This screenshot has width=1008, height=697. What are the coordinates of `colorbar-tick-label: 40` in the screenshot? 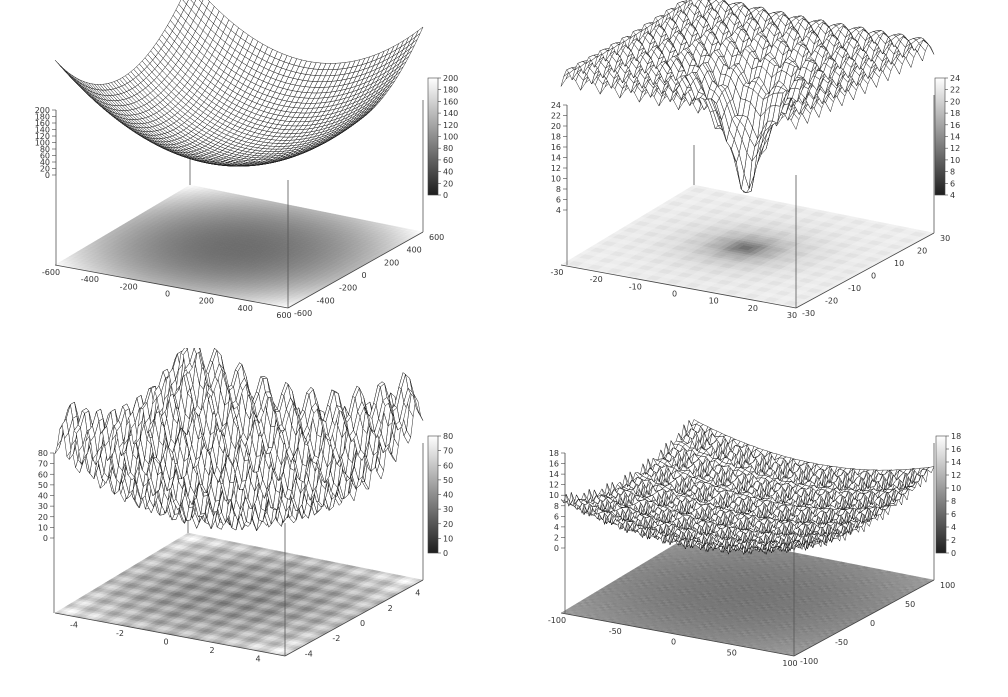 It's located at (448, 172).